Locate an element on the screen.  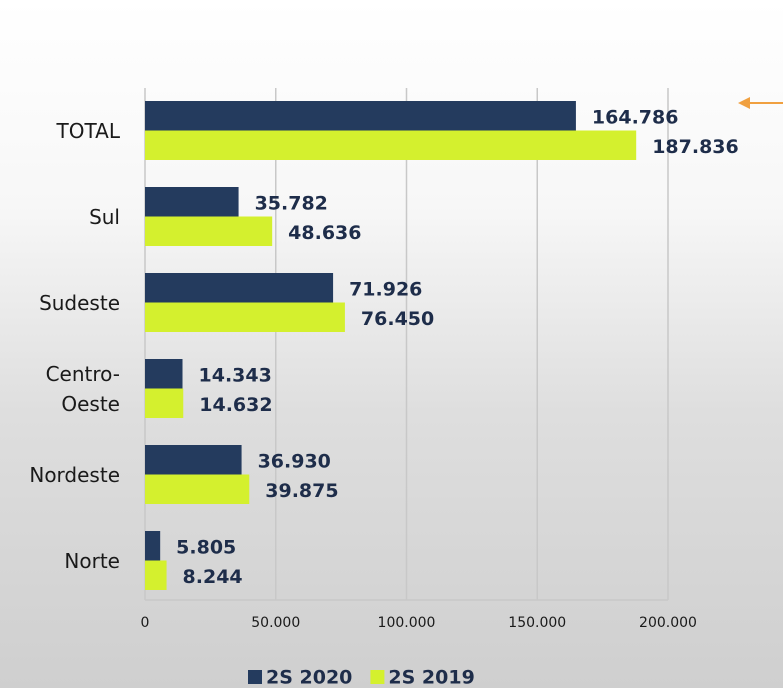
x-tick-label: 0 is located at coordinates (145, 623).